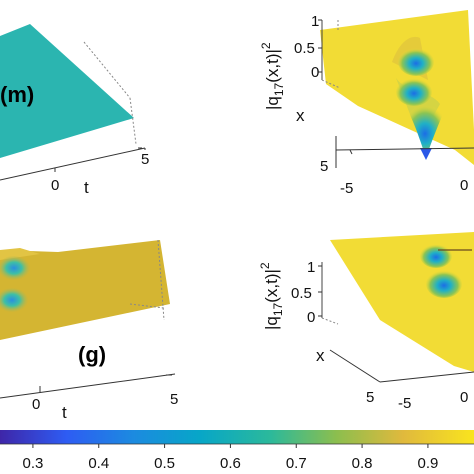  What do you see at coordinates (17, 94) in the screenshot?
I see `panel-label-m: (m)` at bounding box center [17, 94].